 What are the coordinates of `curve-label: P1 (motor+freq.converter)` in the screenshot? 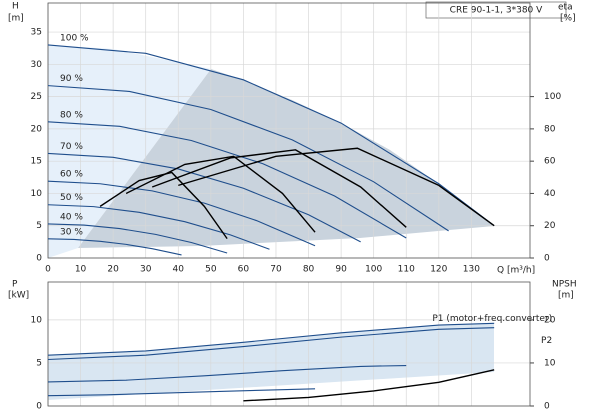 It's located at (492, 319).